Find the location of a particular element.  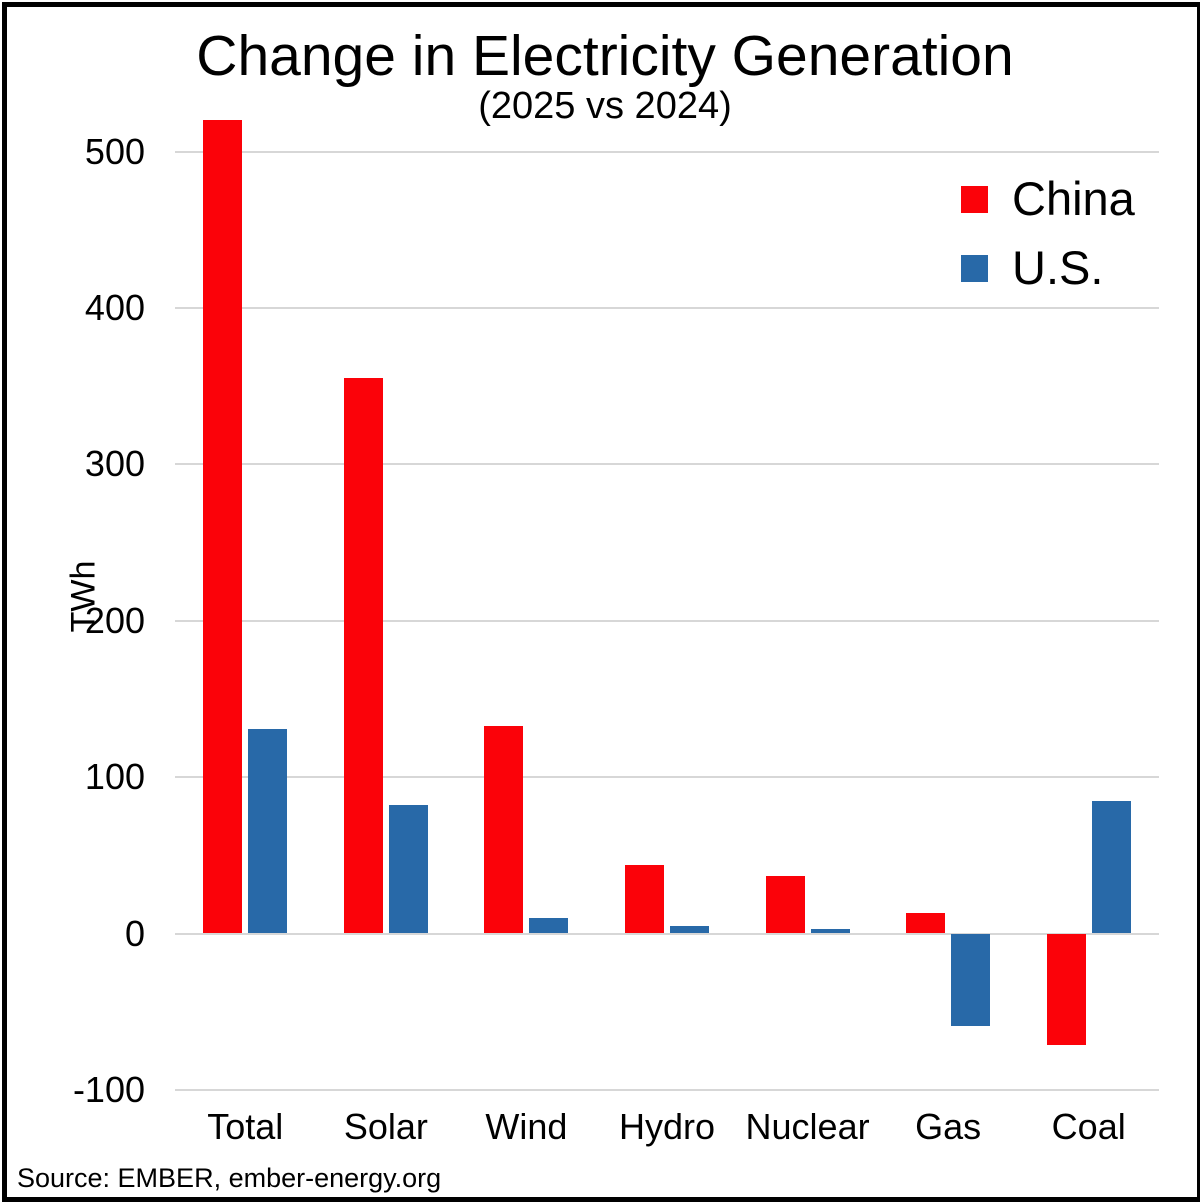

legend-item-us: U.S. is located at coordinates (1048, 268).